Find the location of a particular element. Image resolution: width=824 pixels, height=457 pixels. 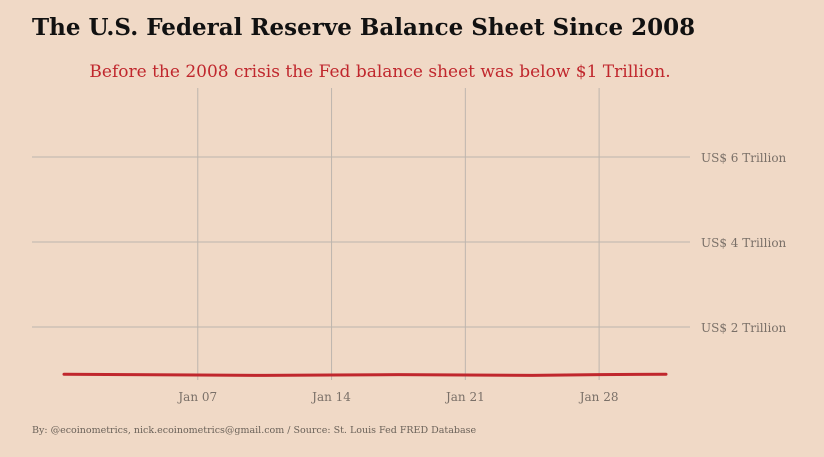

y-tick-label: US$ 4 Trillion is located at coordinates (744, 243).